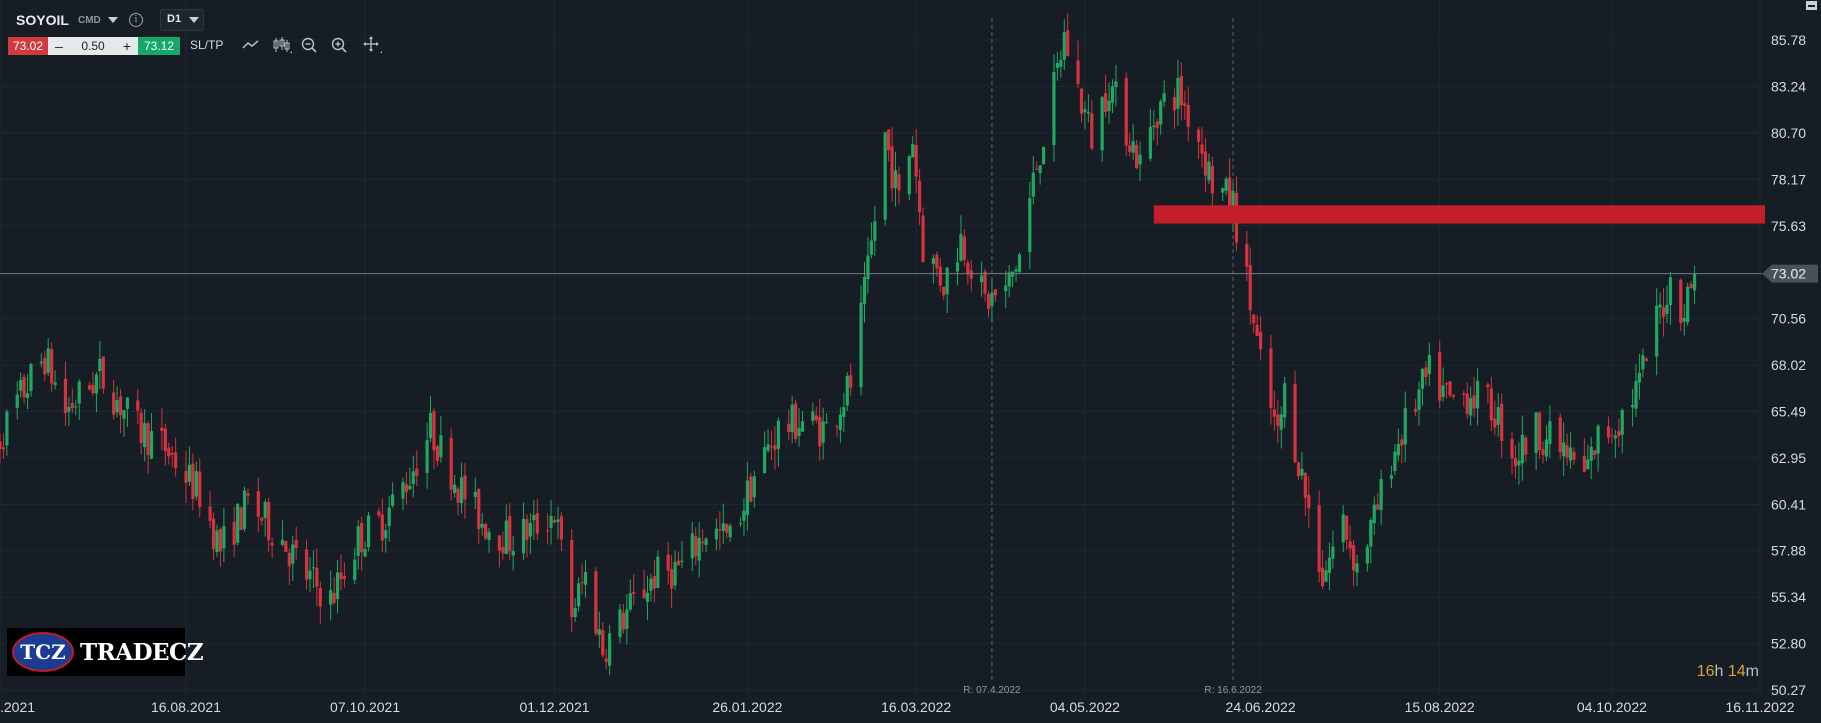  What do you see at coordinates (59, 46) in the screenshot?
I see `decrease-button: –` at bounding box center [59, 46].